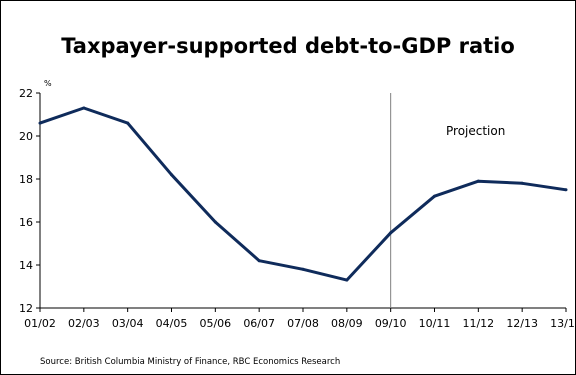 The image size is (576, 375). I want to click on y-tick-label: 14, so click(26, 265).